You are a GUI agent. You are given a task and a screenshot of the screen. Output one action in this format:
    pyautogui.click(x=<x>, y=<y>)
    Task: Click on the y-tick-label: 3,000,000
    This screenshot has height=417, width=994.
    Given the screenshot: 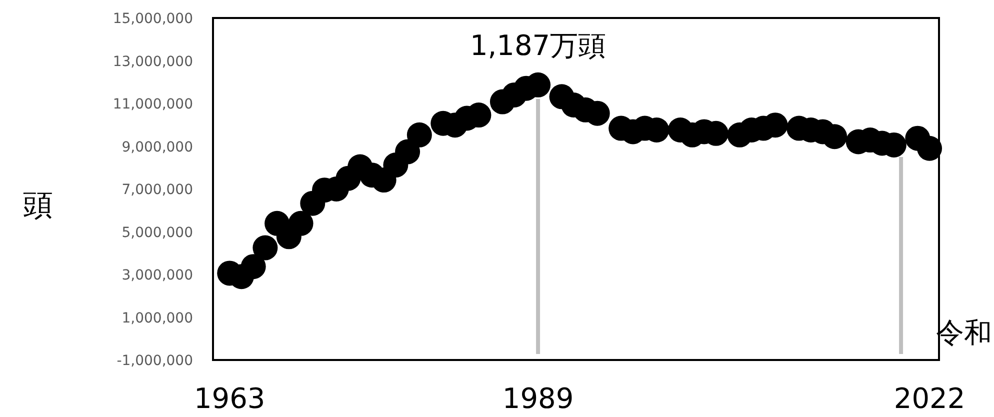 What is the action you would take?
    pyautogui.click(x=157, y=276)
    